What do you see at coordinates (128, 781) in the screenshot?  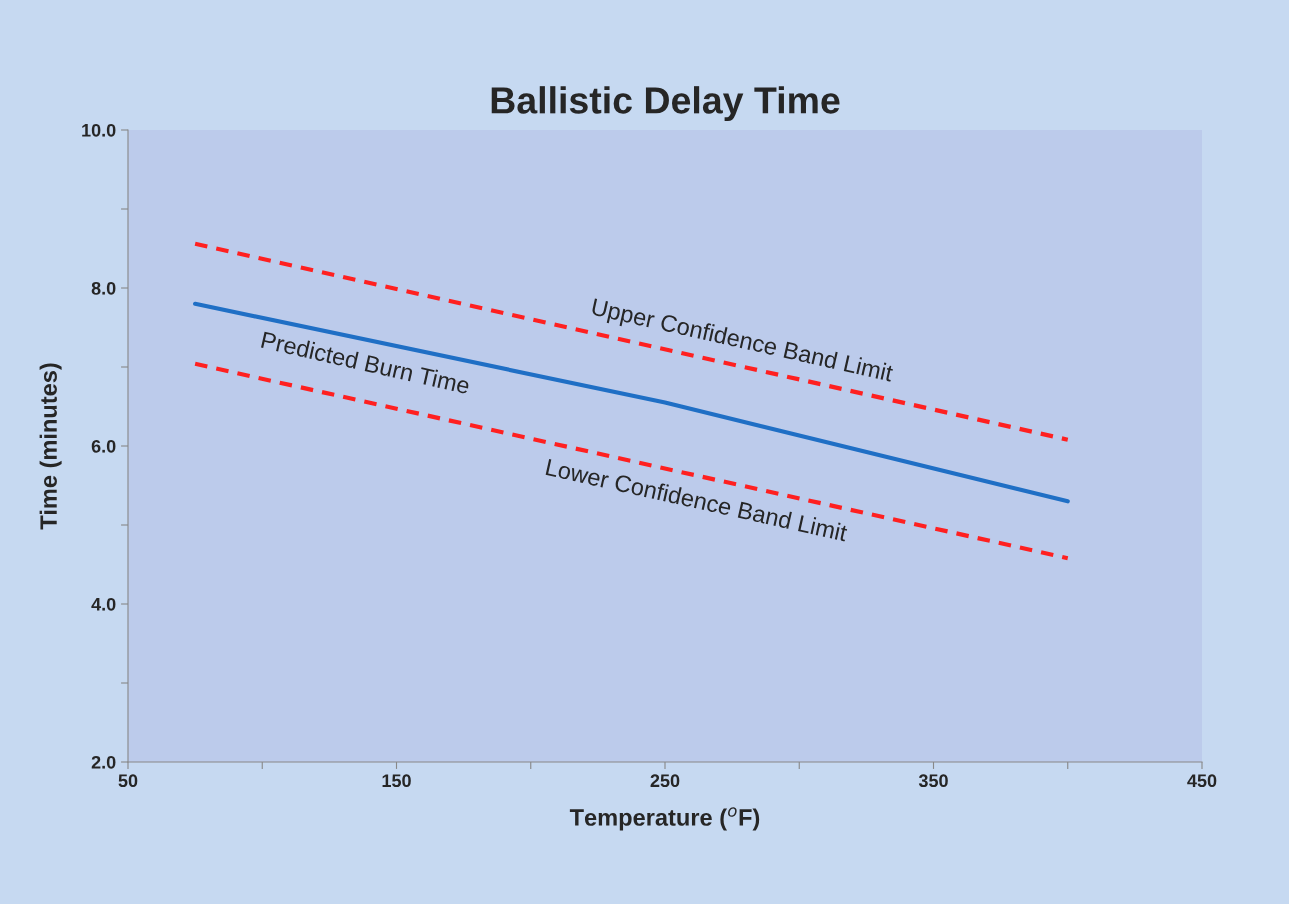 I see `x-tick-label: 50` at bounding box center [128, 781].